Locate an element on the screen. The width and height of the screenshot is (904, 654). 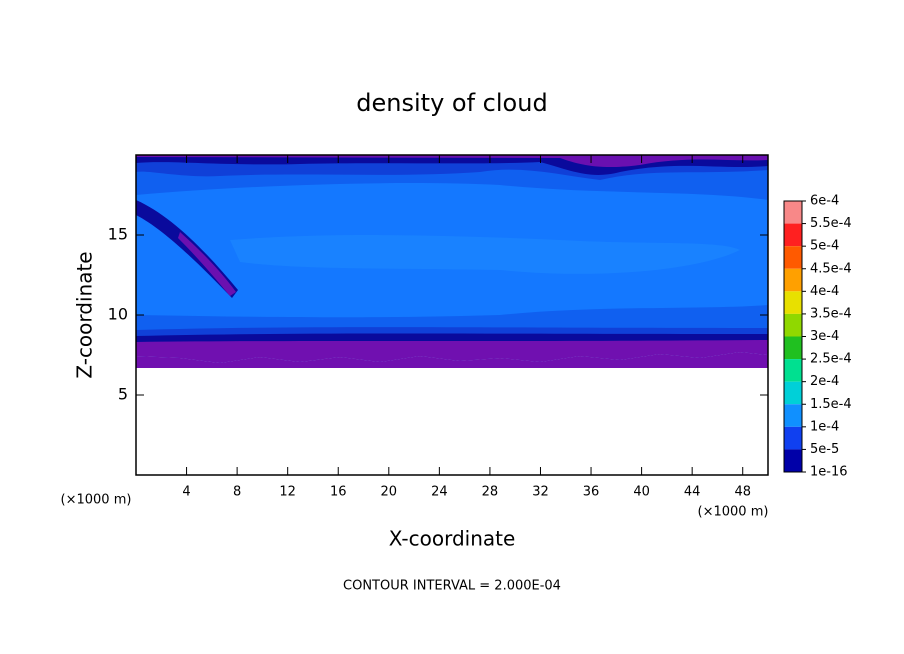
colorbar-label: 3.5e-4 is located at coordinates (831, 313).